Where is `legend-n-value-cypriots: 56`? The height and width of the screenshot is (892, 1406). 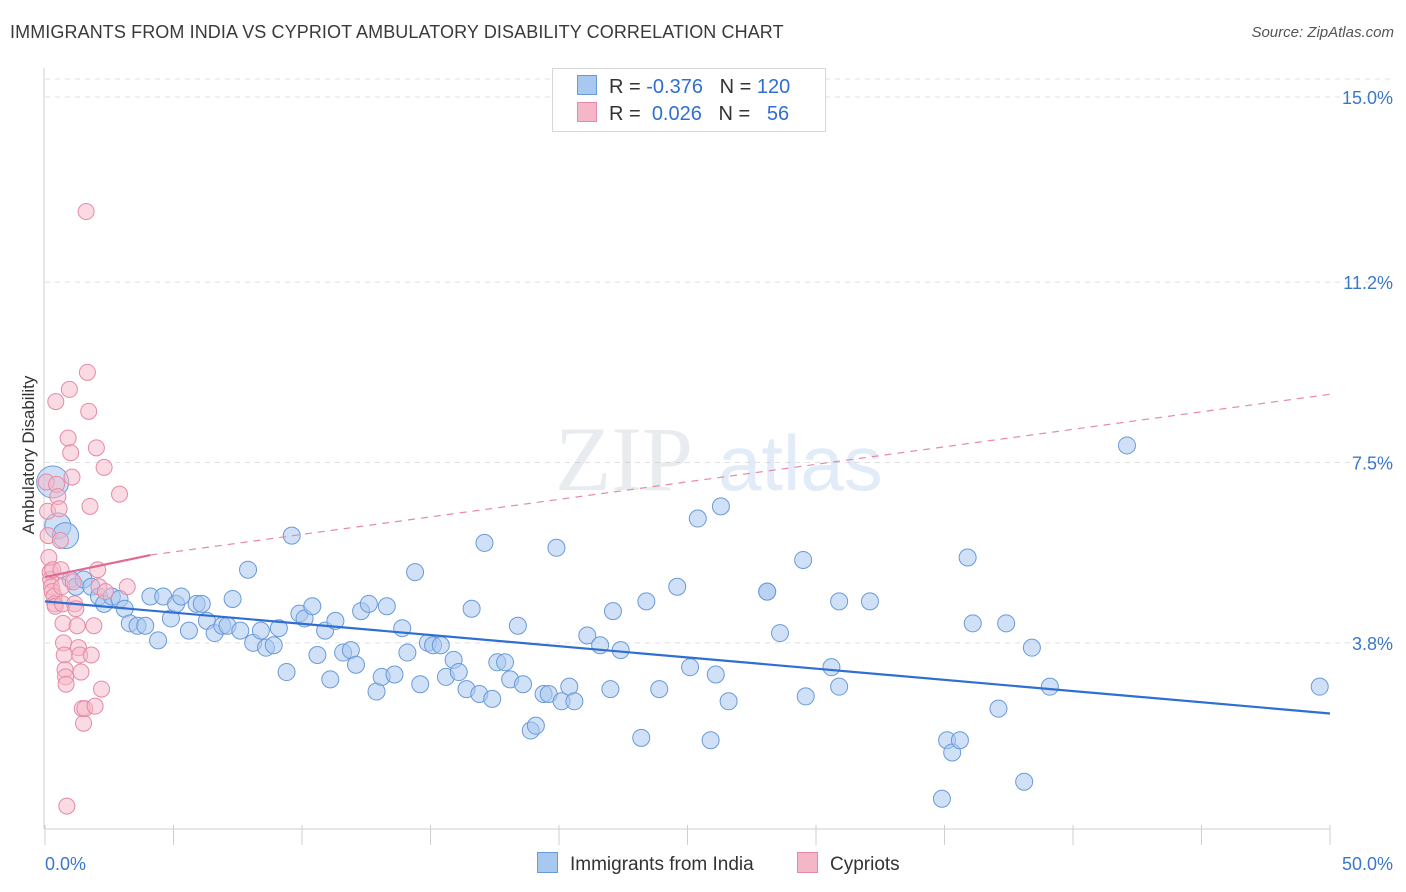 legend-n-value-cypriots: 56 is located at coordinates (778, 114).